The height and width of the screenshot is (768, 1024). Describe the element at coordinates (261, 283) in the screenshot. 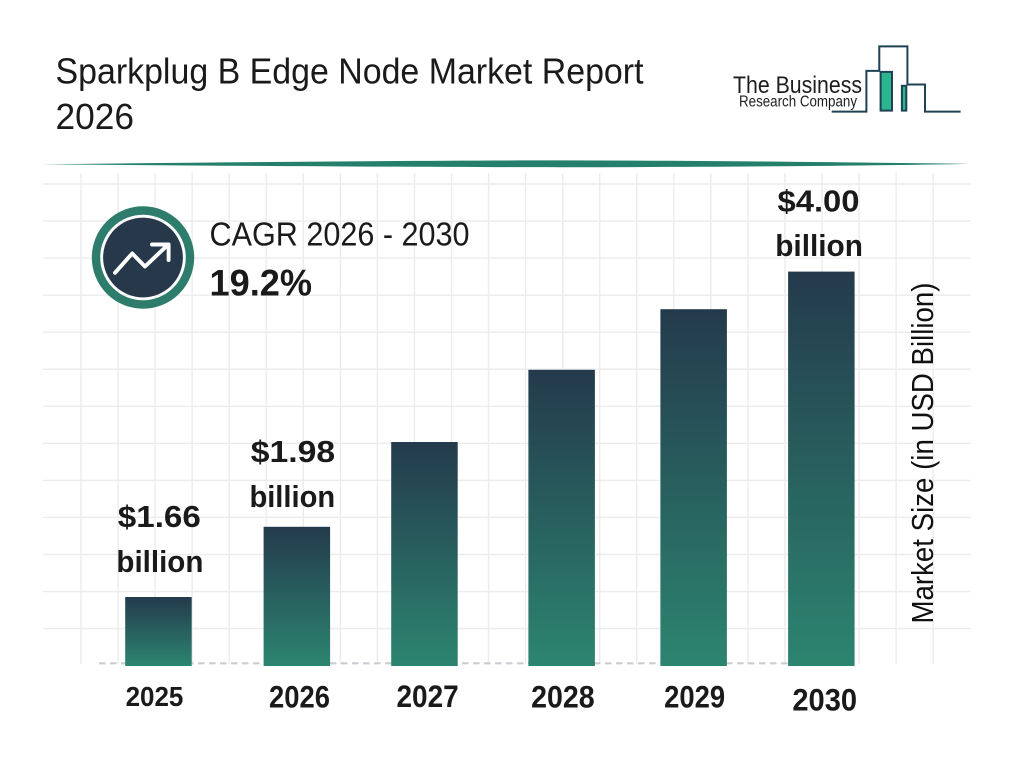

I see `svg-text: 19.2%` at that location.